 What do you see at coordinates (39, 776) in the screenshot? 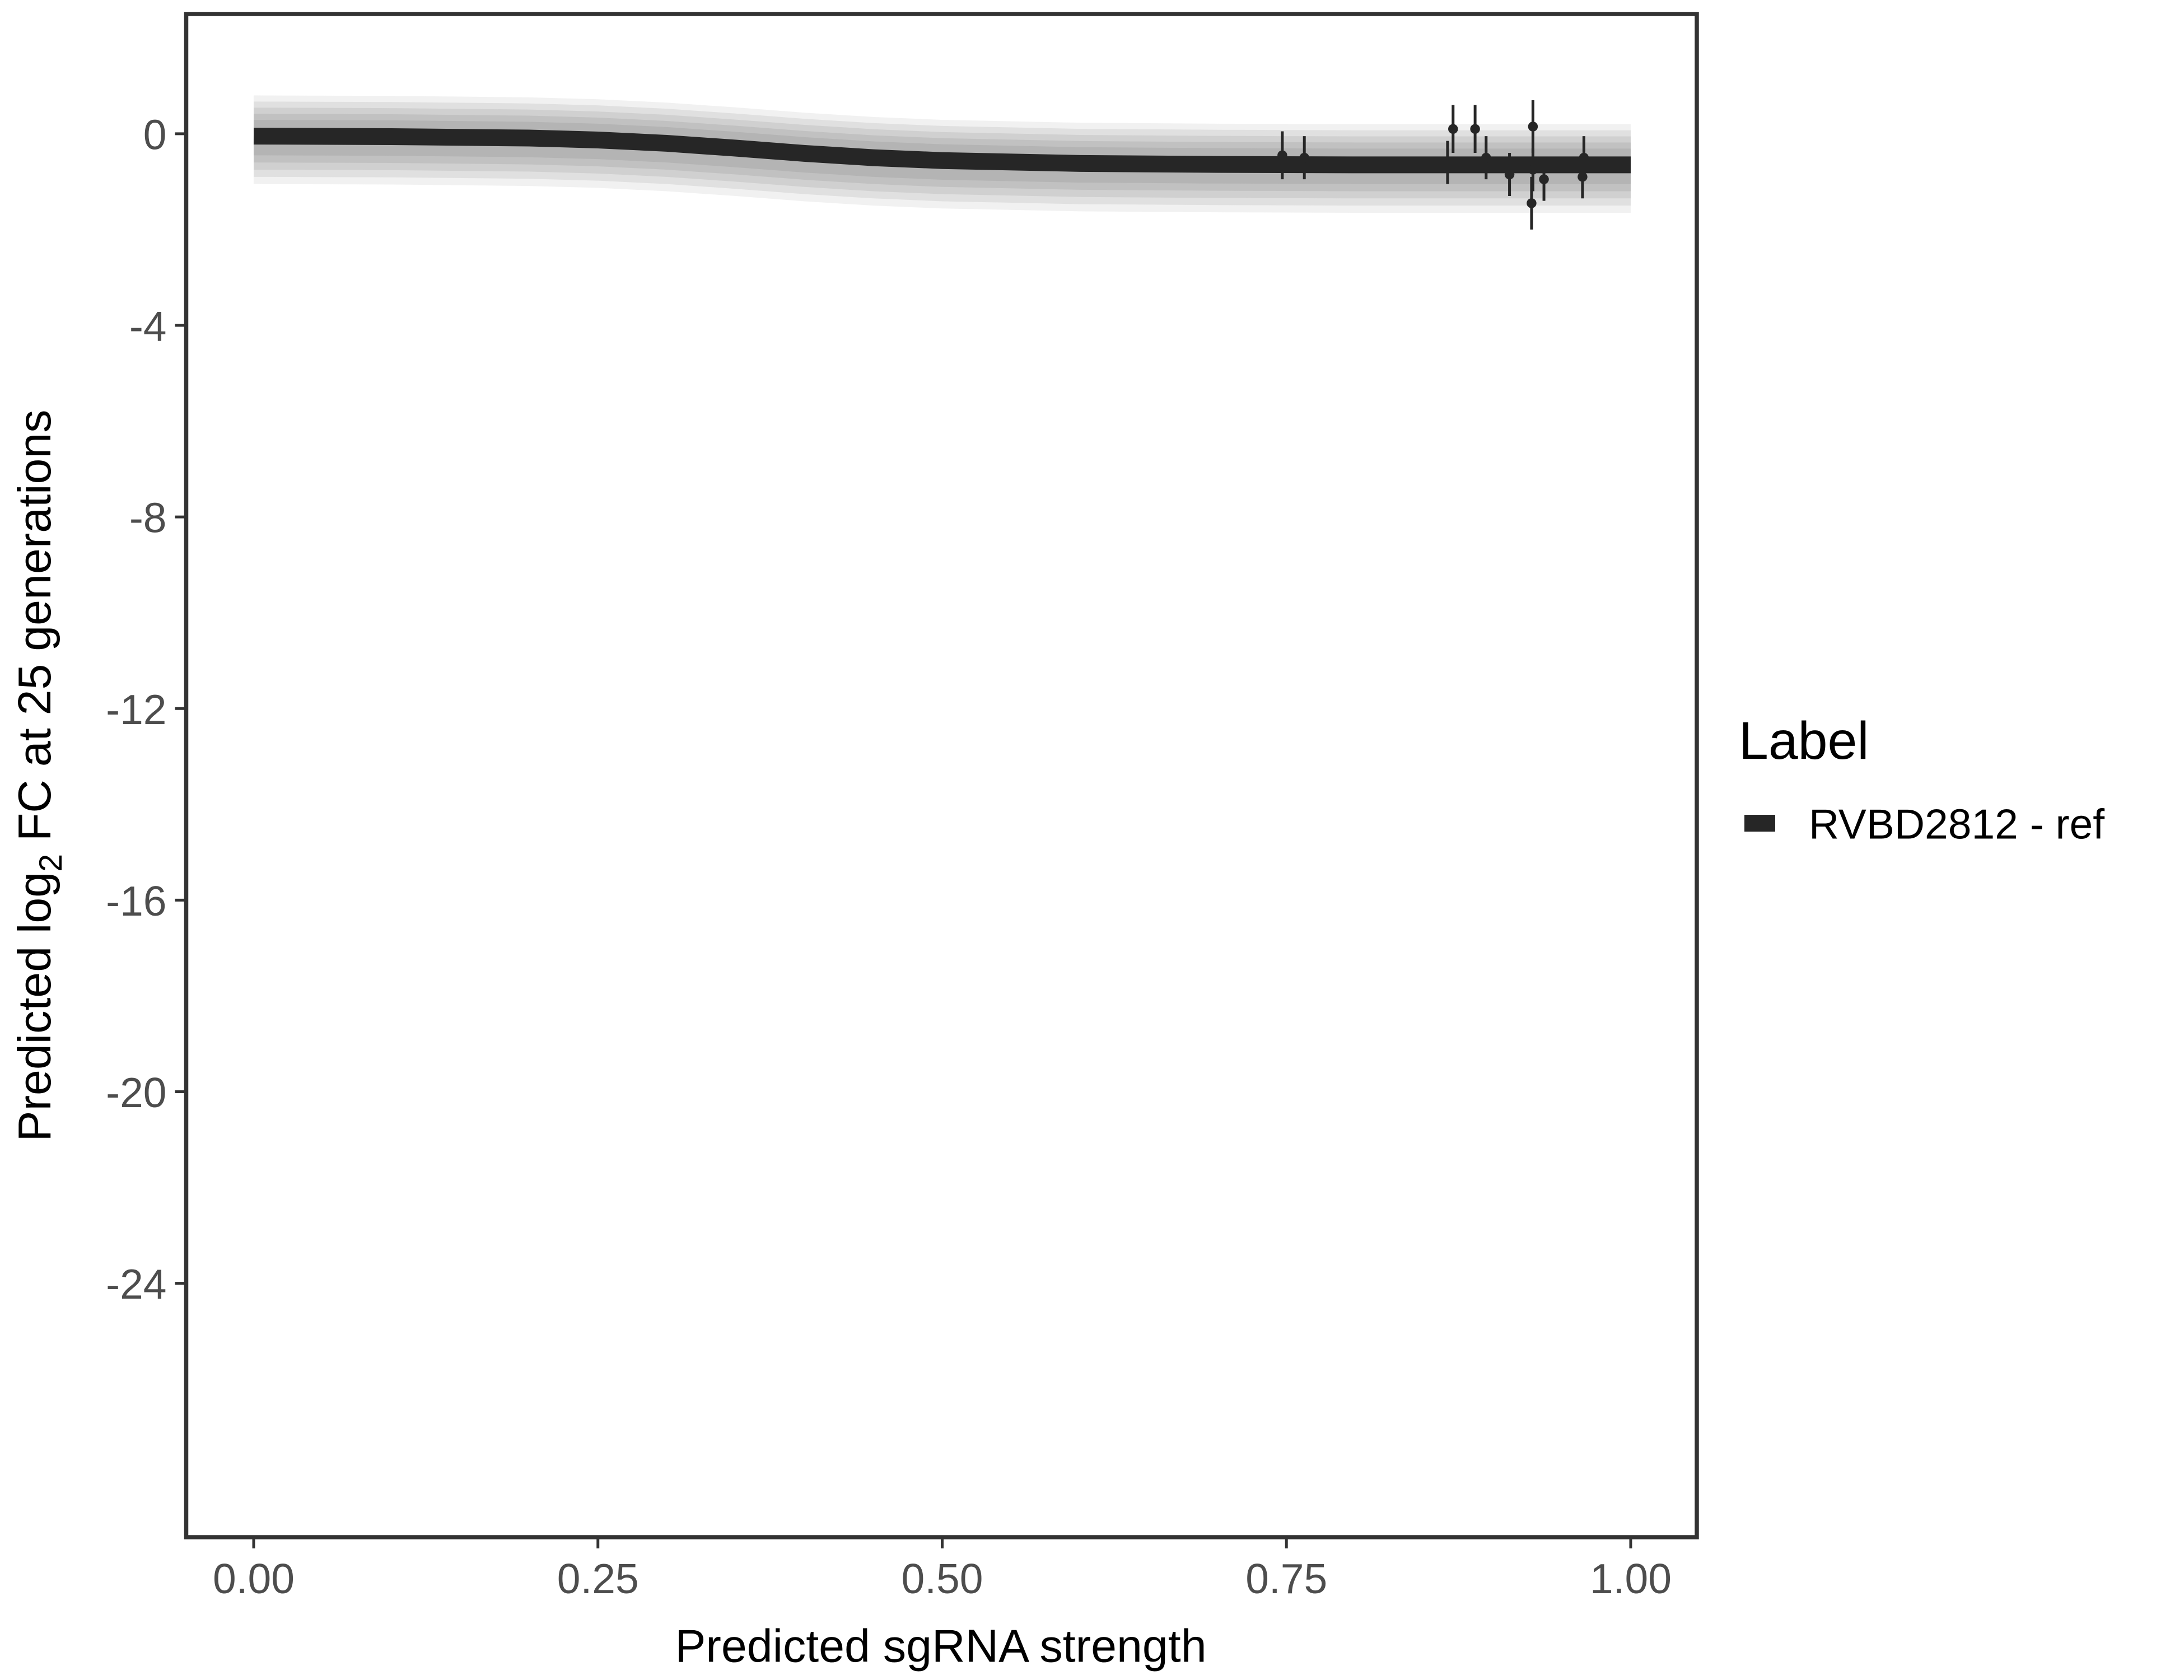
I see `y-axis-title: Predicted log2 FC at 25 generations` at bounding box center [39, 776].